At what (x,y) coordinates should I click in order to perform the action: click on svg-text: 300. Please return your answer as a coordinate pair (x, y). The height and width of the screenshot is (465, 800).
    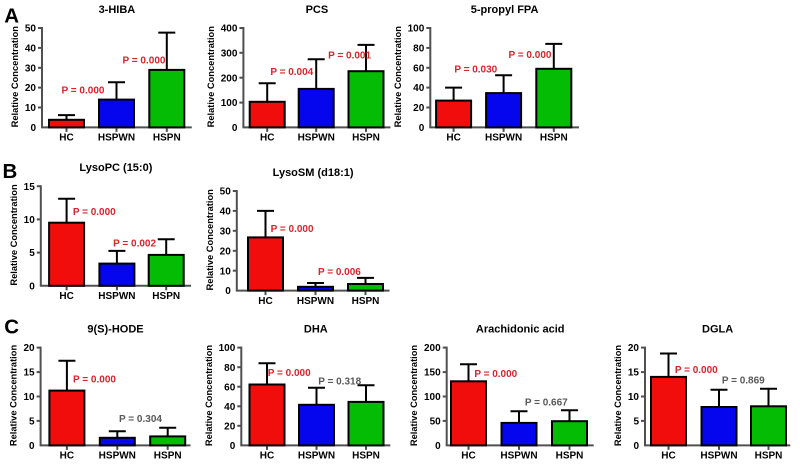
    Looking at the image, I should click on (229, 53).